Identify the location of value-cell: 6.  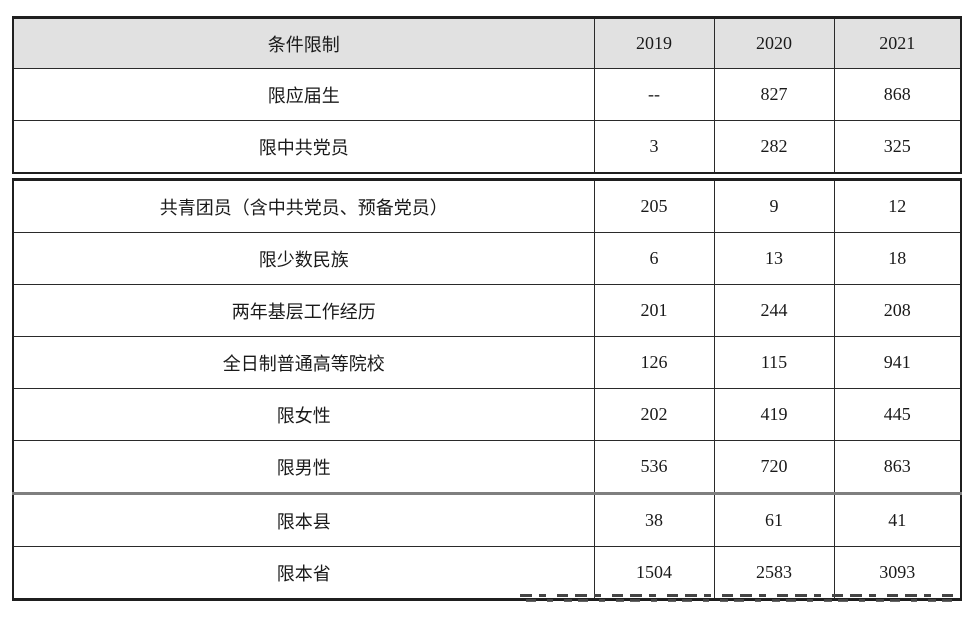
(654, 258).